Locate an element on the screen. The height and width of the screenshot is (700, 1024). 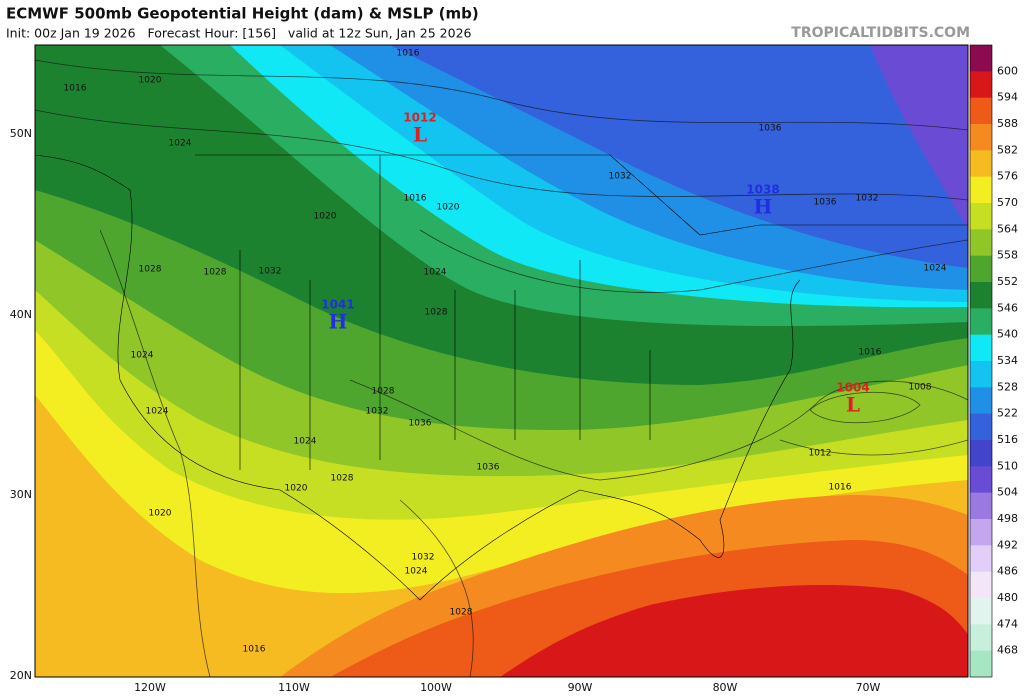
latitude-label: 20N is located at coordinates (21, 675).